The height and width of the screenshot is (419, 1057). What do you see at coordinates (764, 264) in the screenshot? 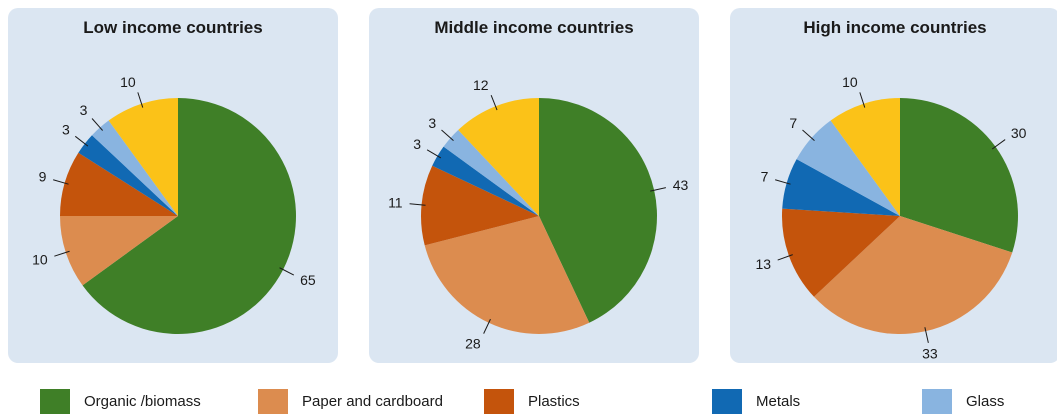
I see `data-label: 13` at bounding box center [764, 264].